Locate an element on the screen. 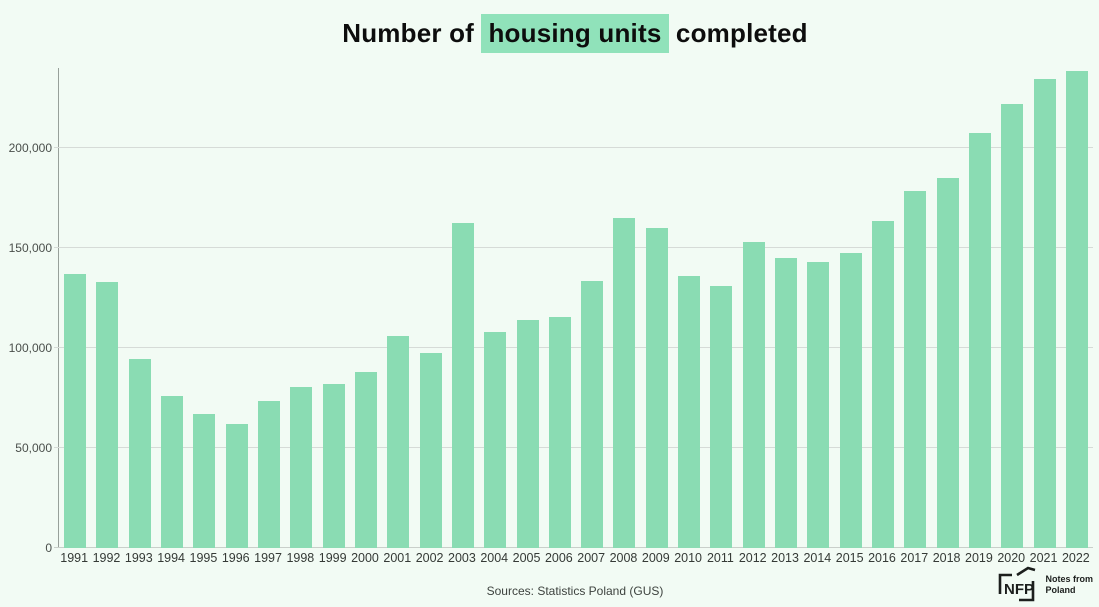 This screenshot has width=1099, height=607. x-tick-label: 2017 is located at coordinates (914, 558).